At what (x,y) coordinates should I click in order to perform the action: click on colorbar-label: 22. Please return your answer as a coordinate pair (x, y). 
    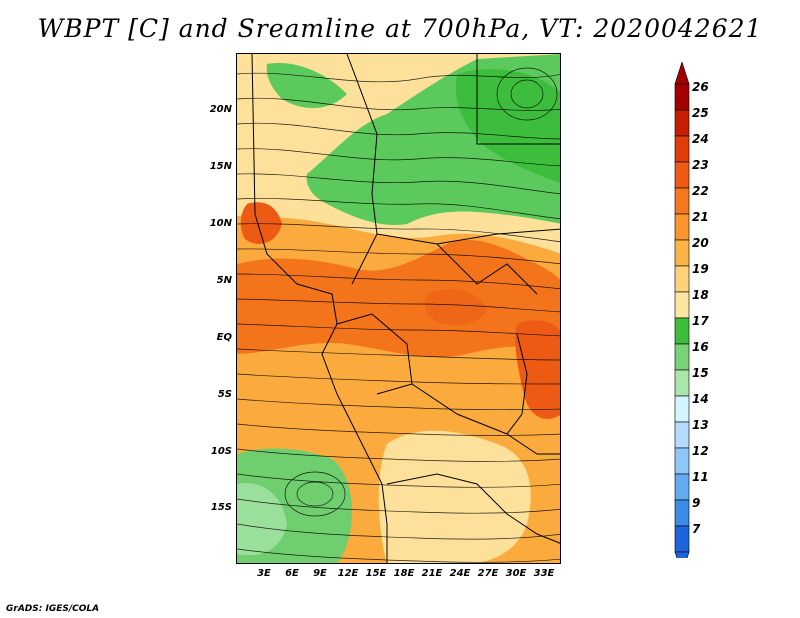
    Looking at the image, I should click on (700, 191).